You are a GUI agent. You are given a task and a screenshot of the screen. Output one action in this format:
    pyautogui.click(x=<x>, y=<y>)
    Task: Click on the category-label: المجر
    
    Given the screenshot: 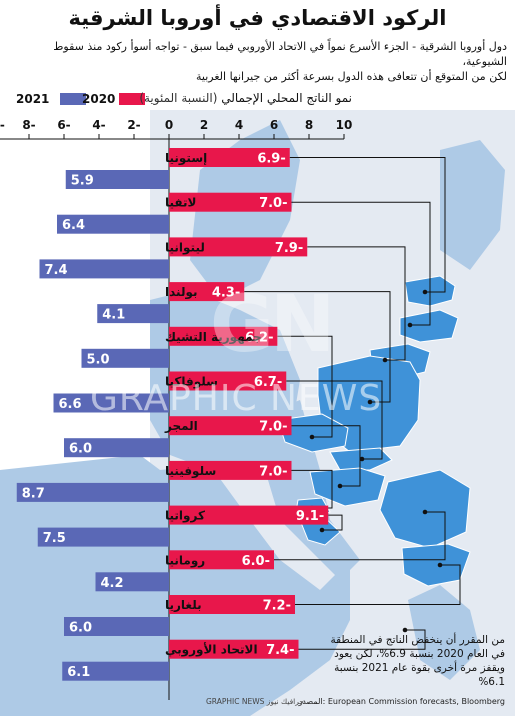 What is the action you would take?
    pyautogui.click(x=181, y=426)
    